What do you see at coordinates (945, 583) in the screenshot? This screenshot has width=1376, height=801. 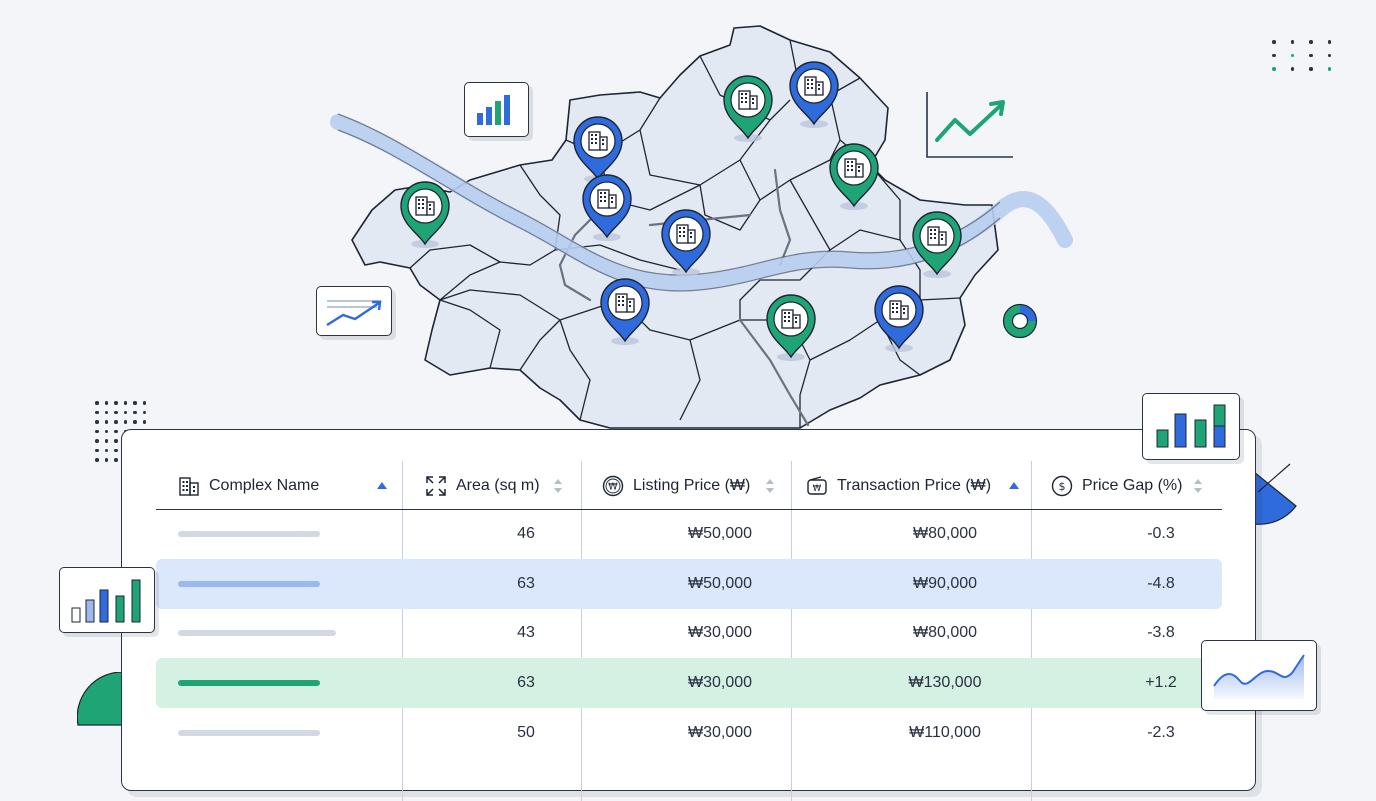 I see `transaction-price-cell: ₩90,000` at bounding box center [945, 583].